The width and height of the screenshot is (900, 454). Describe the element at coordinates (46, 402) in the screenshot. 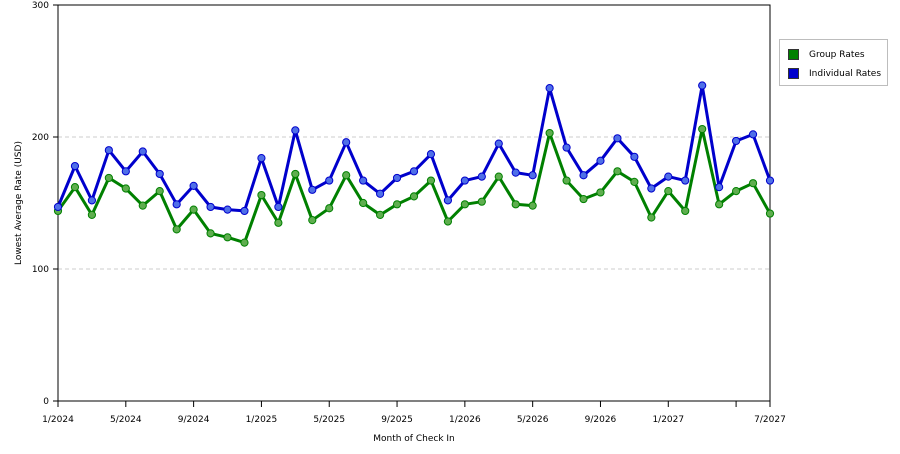

I see `y-tick-label: 0` at that location.